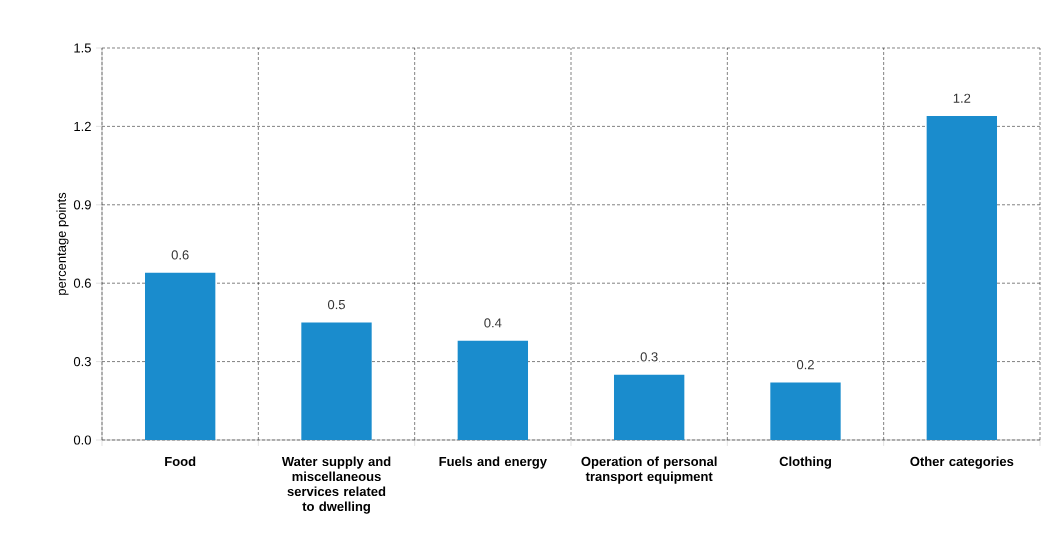 The height and width of the screenshot is (553, 1057). Describe the element at coordinates (962, 462) in the screenshot. I see `x-tick-label: Other categories` at that location.